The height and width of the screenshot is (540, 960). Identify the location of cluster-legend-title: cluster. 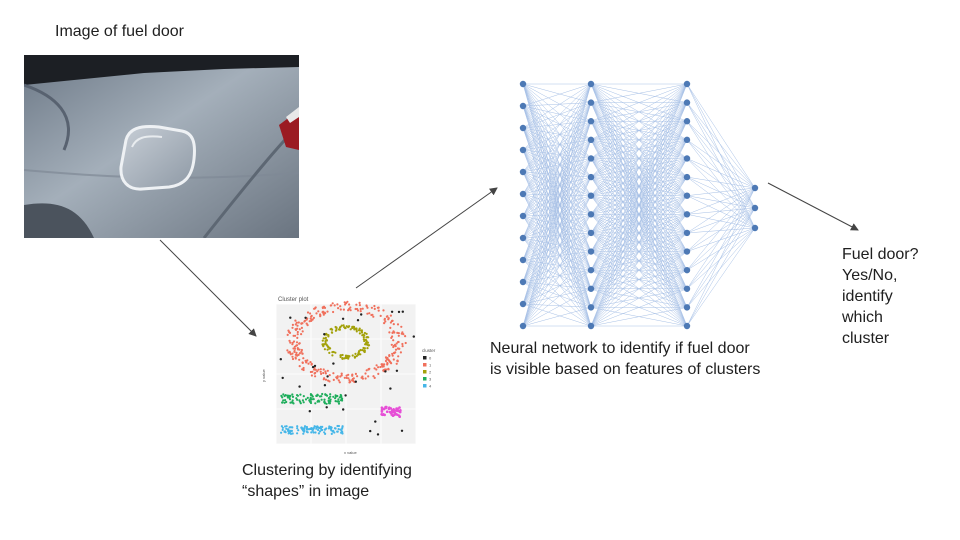
(429, 350).